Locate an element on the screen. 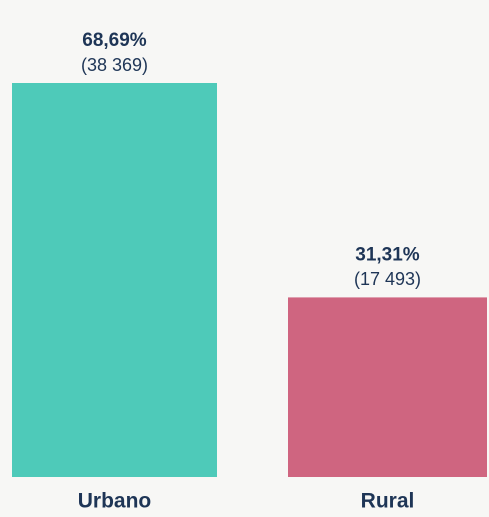 This screenshot has height=517, width=489. category-label: Rural is located at coordinates (388, 501).